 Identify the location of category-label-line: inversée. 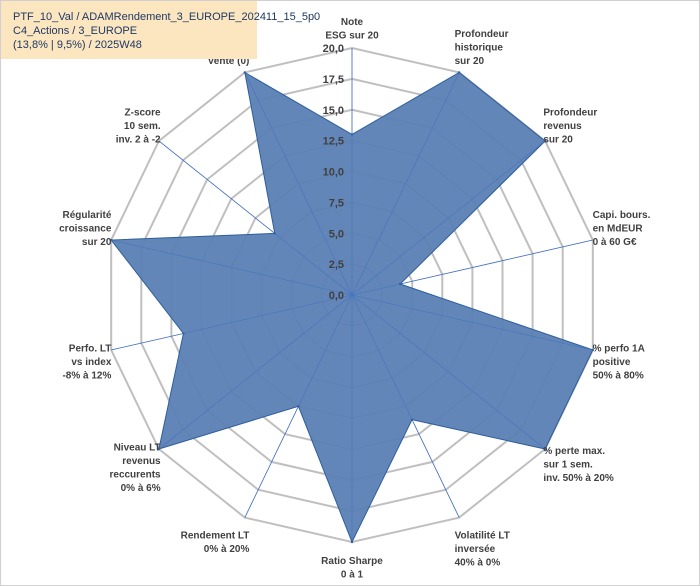
(475, 549).